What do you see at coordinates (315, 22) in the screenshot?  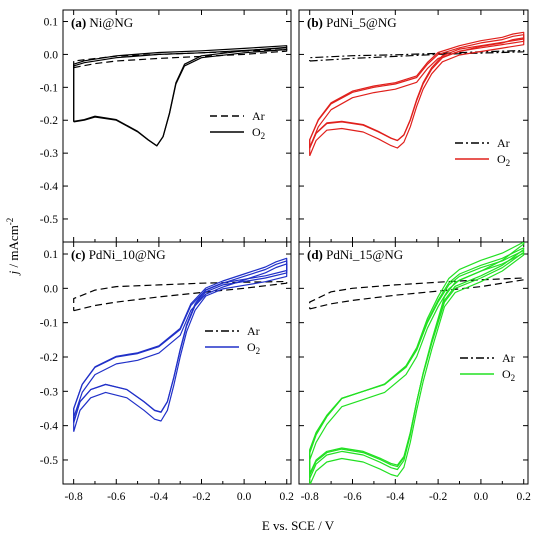 I see `panel-letter: (b)` at bounding box center [315, 22].